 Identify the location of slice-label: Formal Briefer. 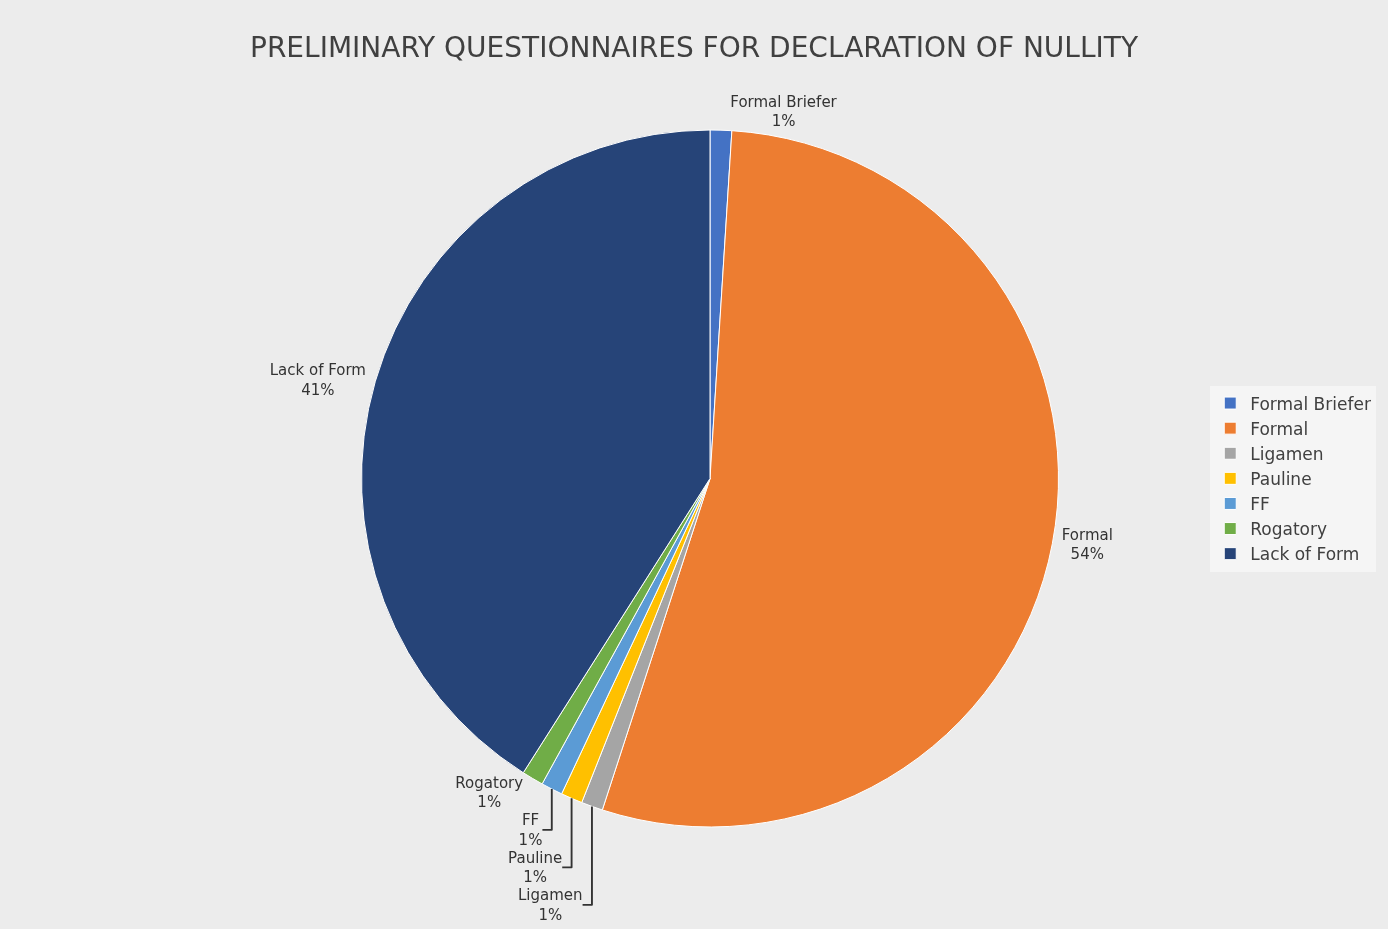
(784, 101).